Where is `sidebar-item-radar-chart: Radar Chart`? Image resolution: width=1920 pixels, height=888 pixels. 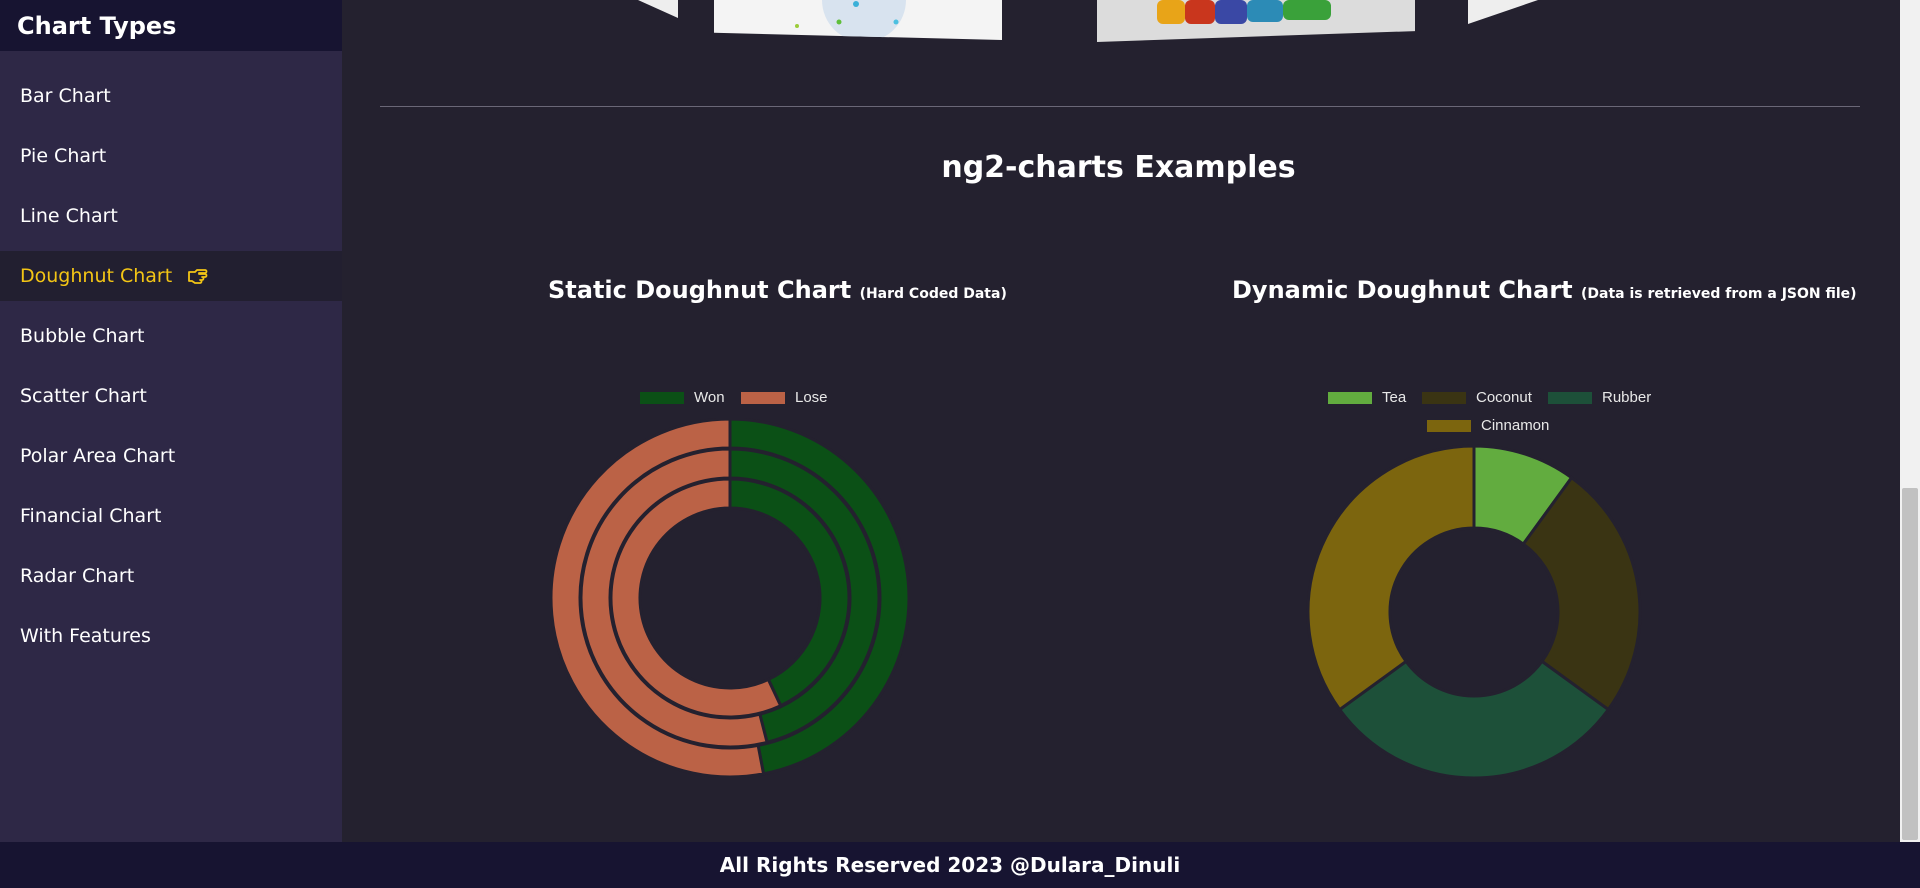 sidebar-item-radar-chart: Radar Chart is located at coordinates (171, 576).